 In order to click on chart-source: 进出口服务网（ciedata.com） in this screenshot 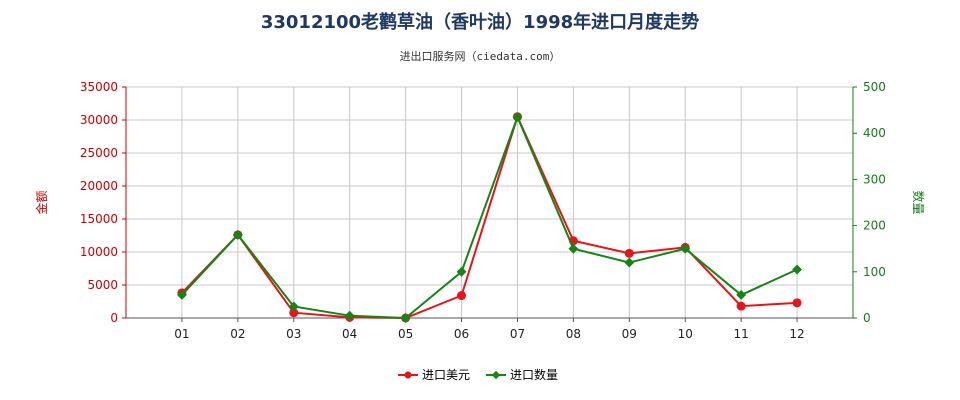, I will do `click(480, 56)`.